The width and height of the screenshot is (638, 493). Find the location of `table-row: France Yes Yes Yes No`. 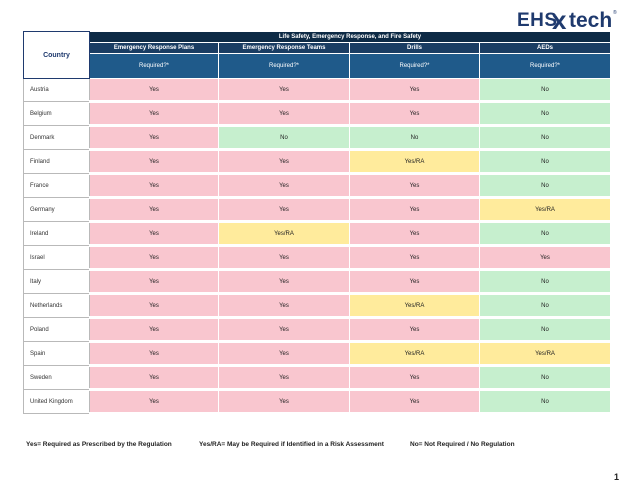

table-row: France Yes Yes Yes No is located at coordinates (317, 186).